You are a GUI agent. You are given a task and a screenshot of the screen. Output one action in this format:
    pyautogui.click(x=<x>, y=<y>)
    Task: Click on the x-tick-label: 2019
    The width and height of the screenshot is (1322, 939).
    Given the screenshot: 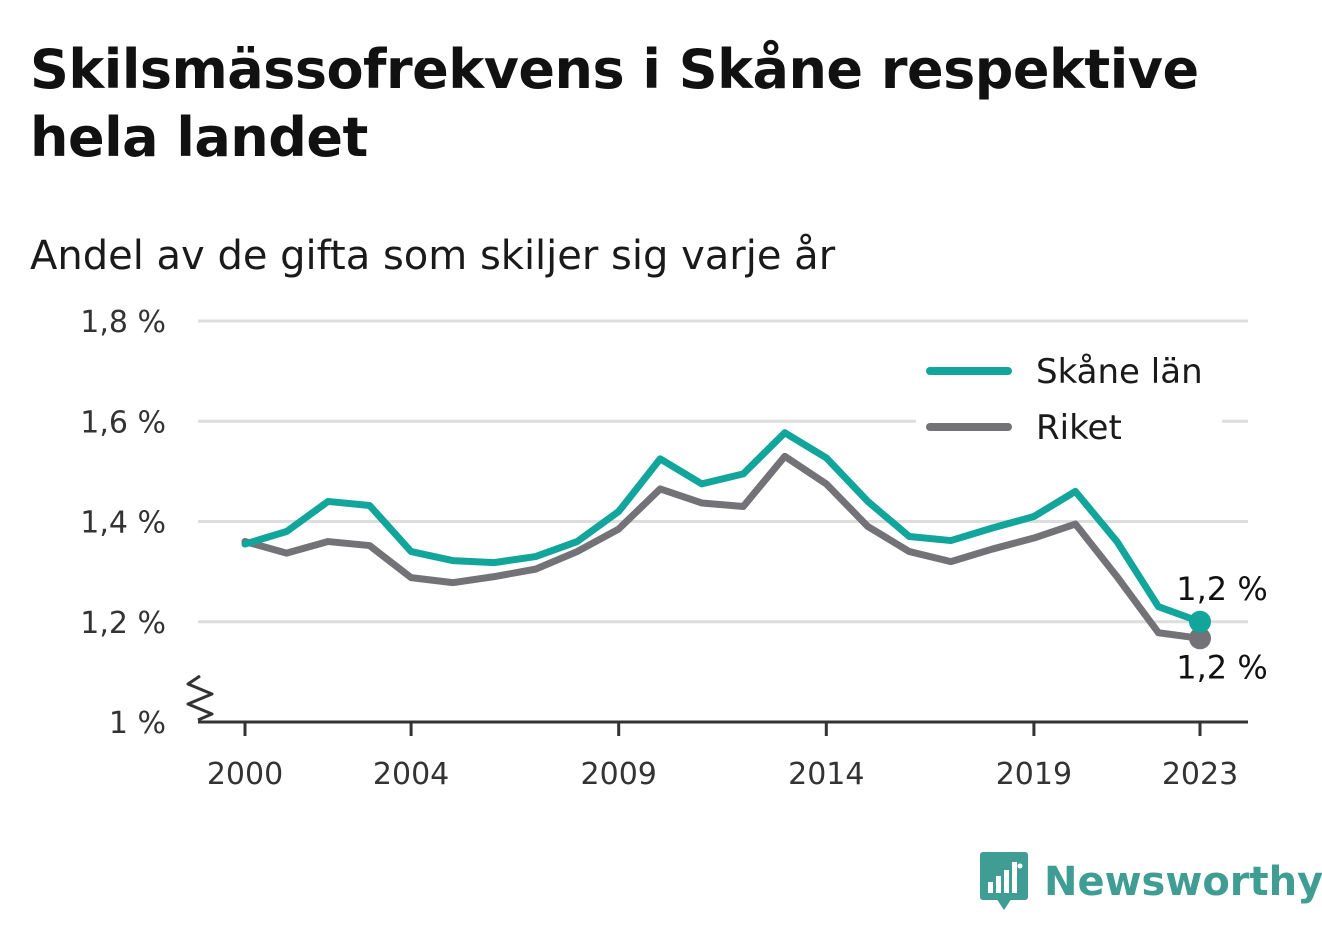 What is the action you would take?
    pyautogui.click(x=1034, y=774)
    